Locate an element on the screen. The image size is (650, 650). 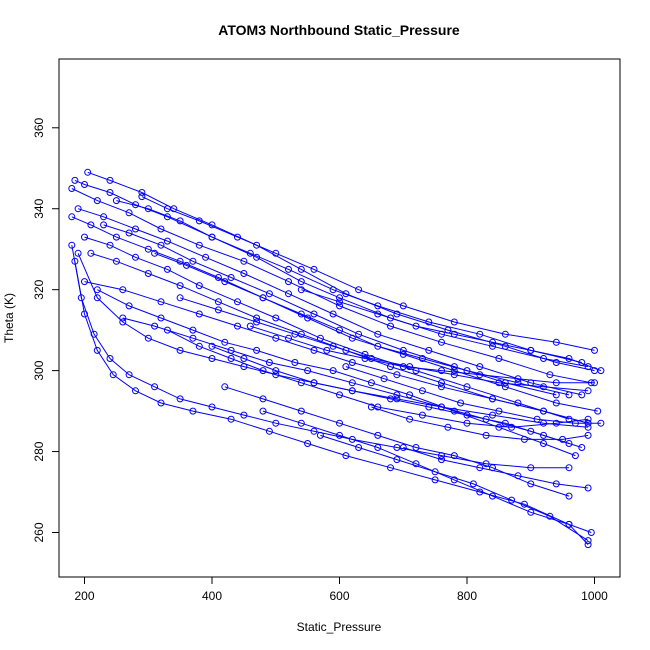
y-tick-label: 360 is located at coordinates (39, 127).